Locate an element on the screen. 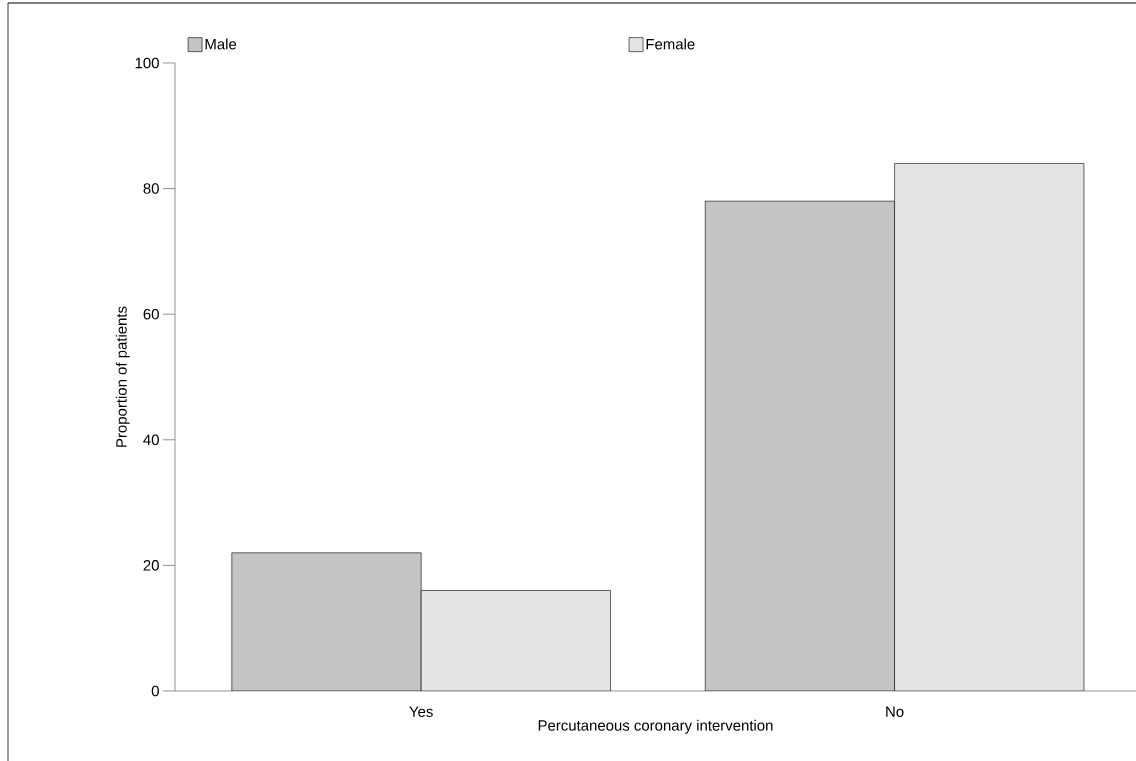  x-tick-label: Yes is located at coordinates (421, 711).